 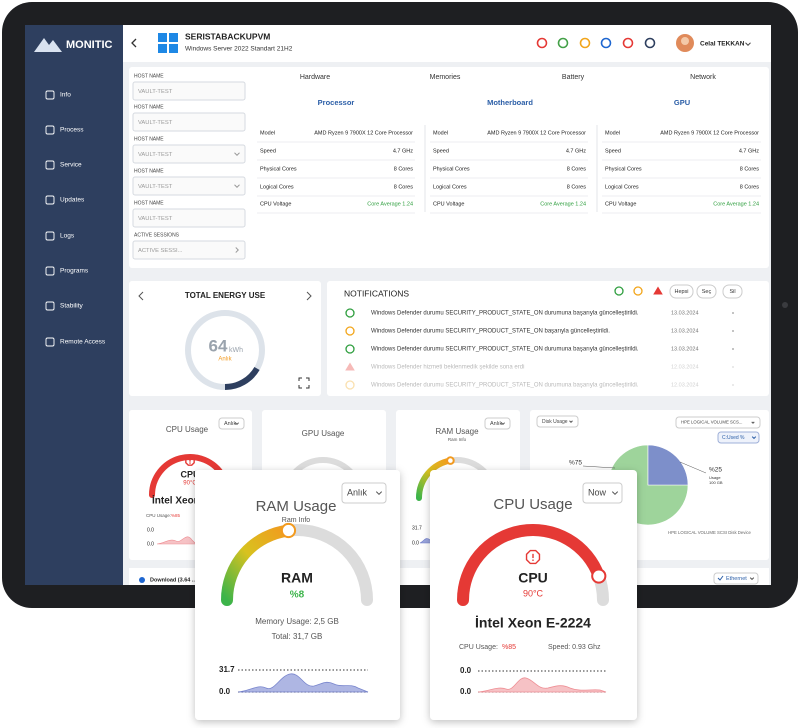 I want to click on dropdown-label: Now, so click(x=597, y=492).